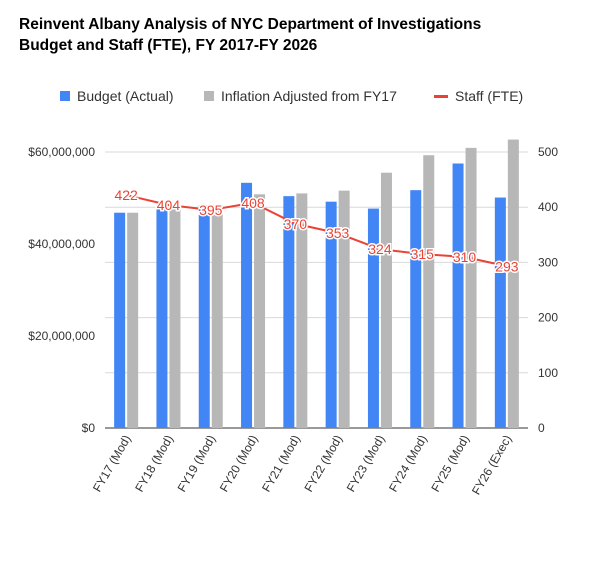 The height and width of the screenshot is (577, 594). What do you see at coordinates (61, 152) in the screenshot?
I see `left-tick-label: $60,000,000` at bounding box center [61, 152].